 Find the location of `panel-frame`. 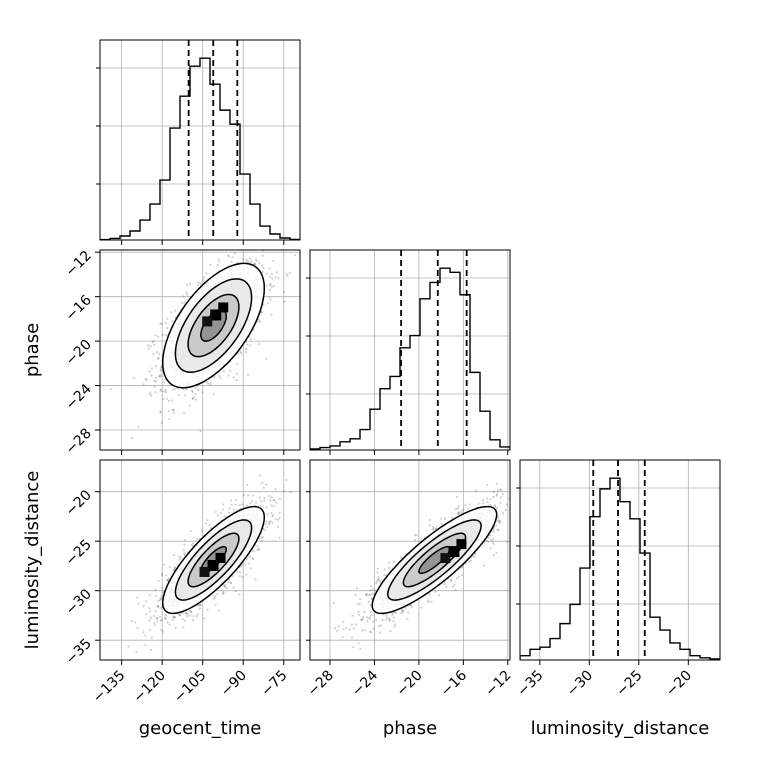

panel-frame is located at coordinates (200, 350).